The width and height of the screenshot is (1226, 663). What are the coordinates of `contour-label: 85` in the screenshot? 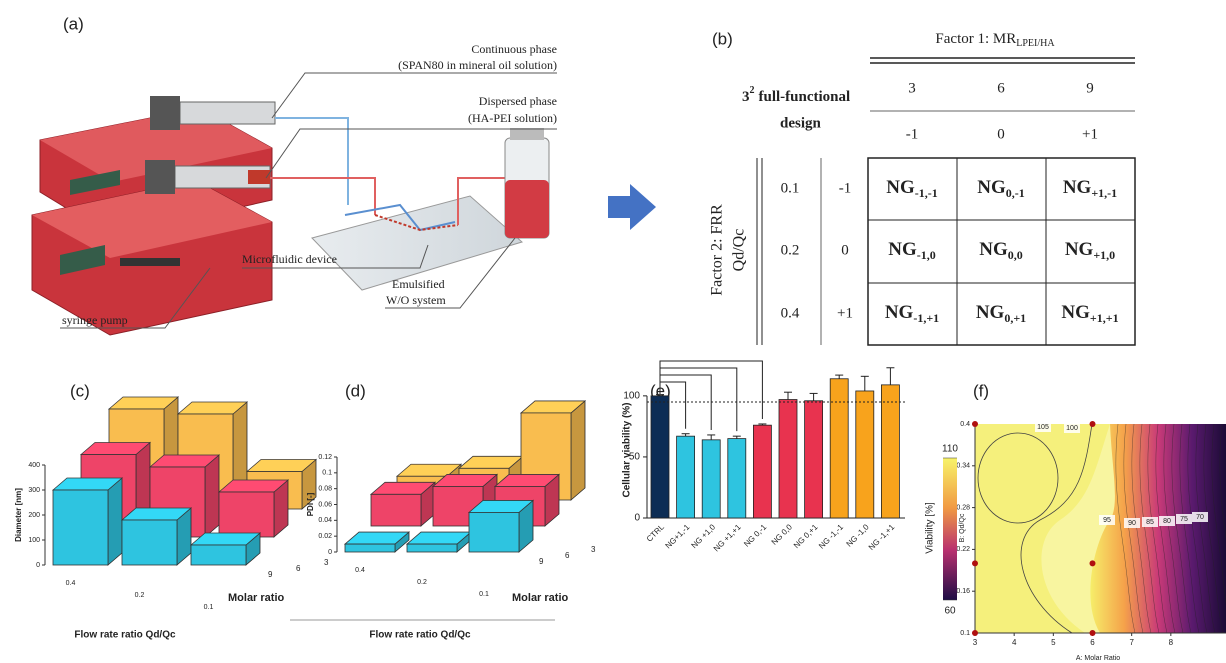 It's located at (1150, 522).